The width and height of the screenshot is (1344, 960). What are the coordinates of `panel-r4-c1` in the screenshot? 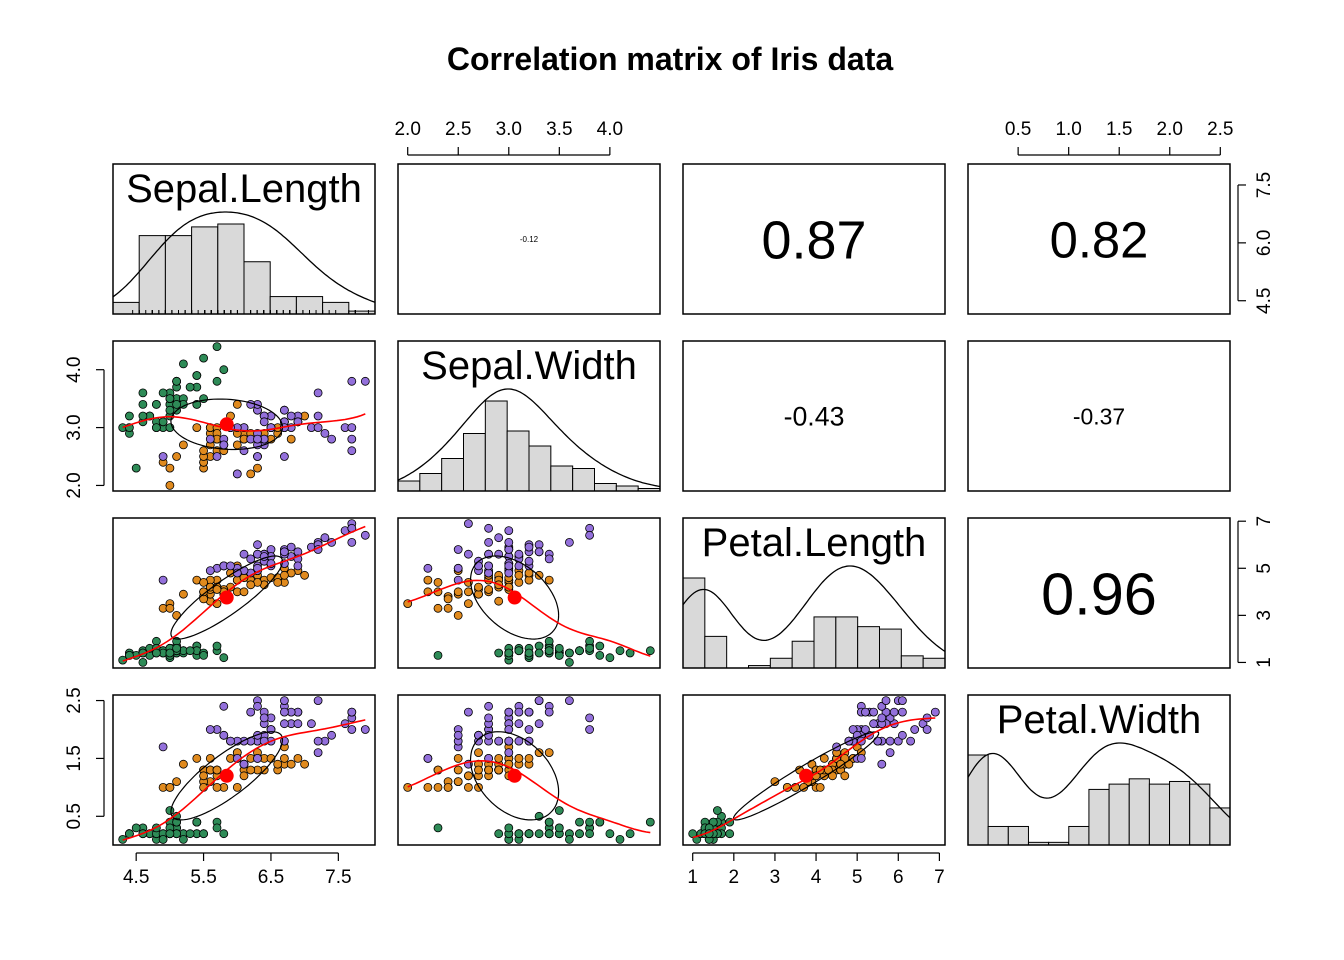 It's located at (244, 770).